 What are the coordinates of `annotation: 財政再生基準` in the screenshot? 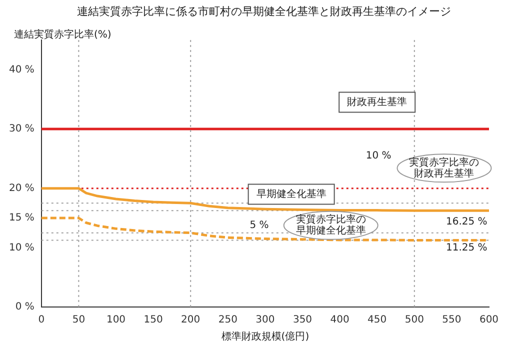 It's located at (377, 102).